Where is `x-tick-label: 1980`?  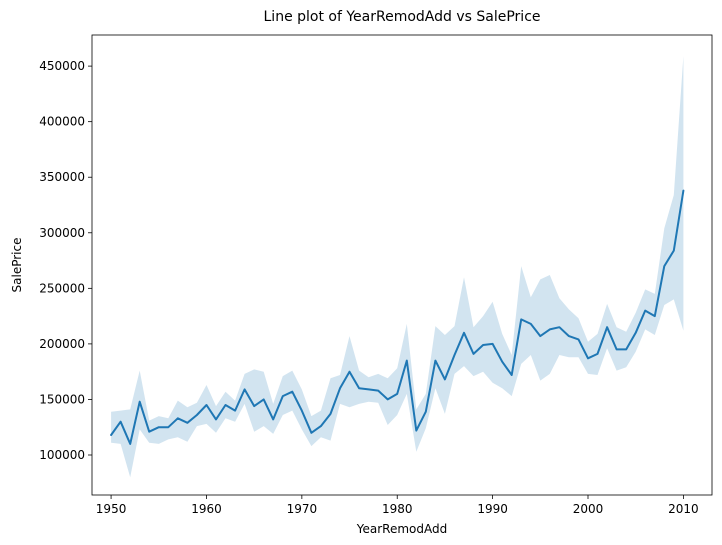 x-tick-label: 1980 is located at coordinates (397, 509).